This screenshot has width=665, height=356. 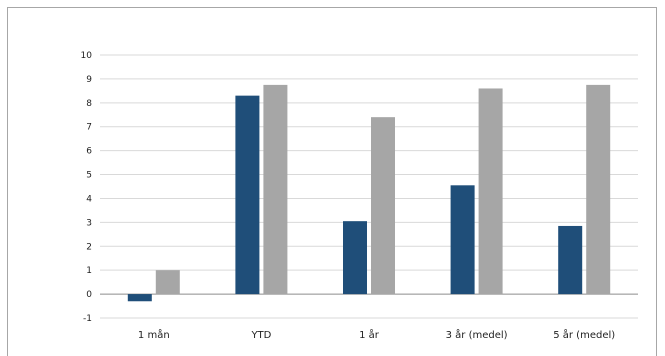 I want to click on y-tick-label: 6, so click(x=89, y=152).